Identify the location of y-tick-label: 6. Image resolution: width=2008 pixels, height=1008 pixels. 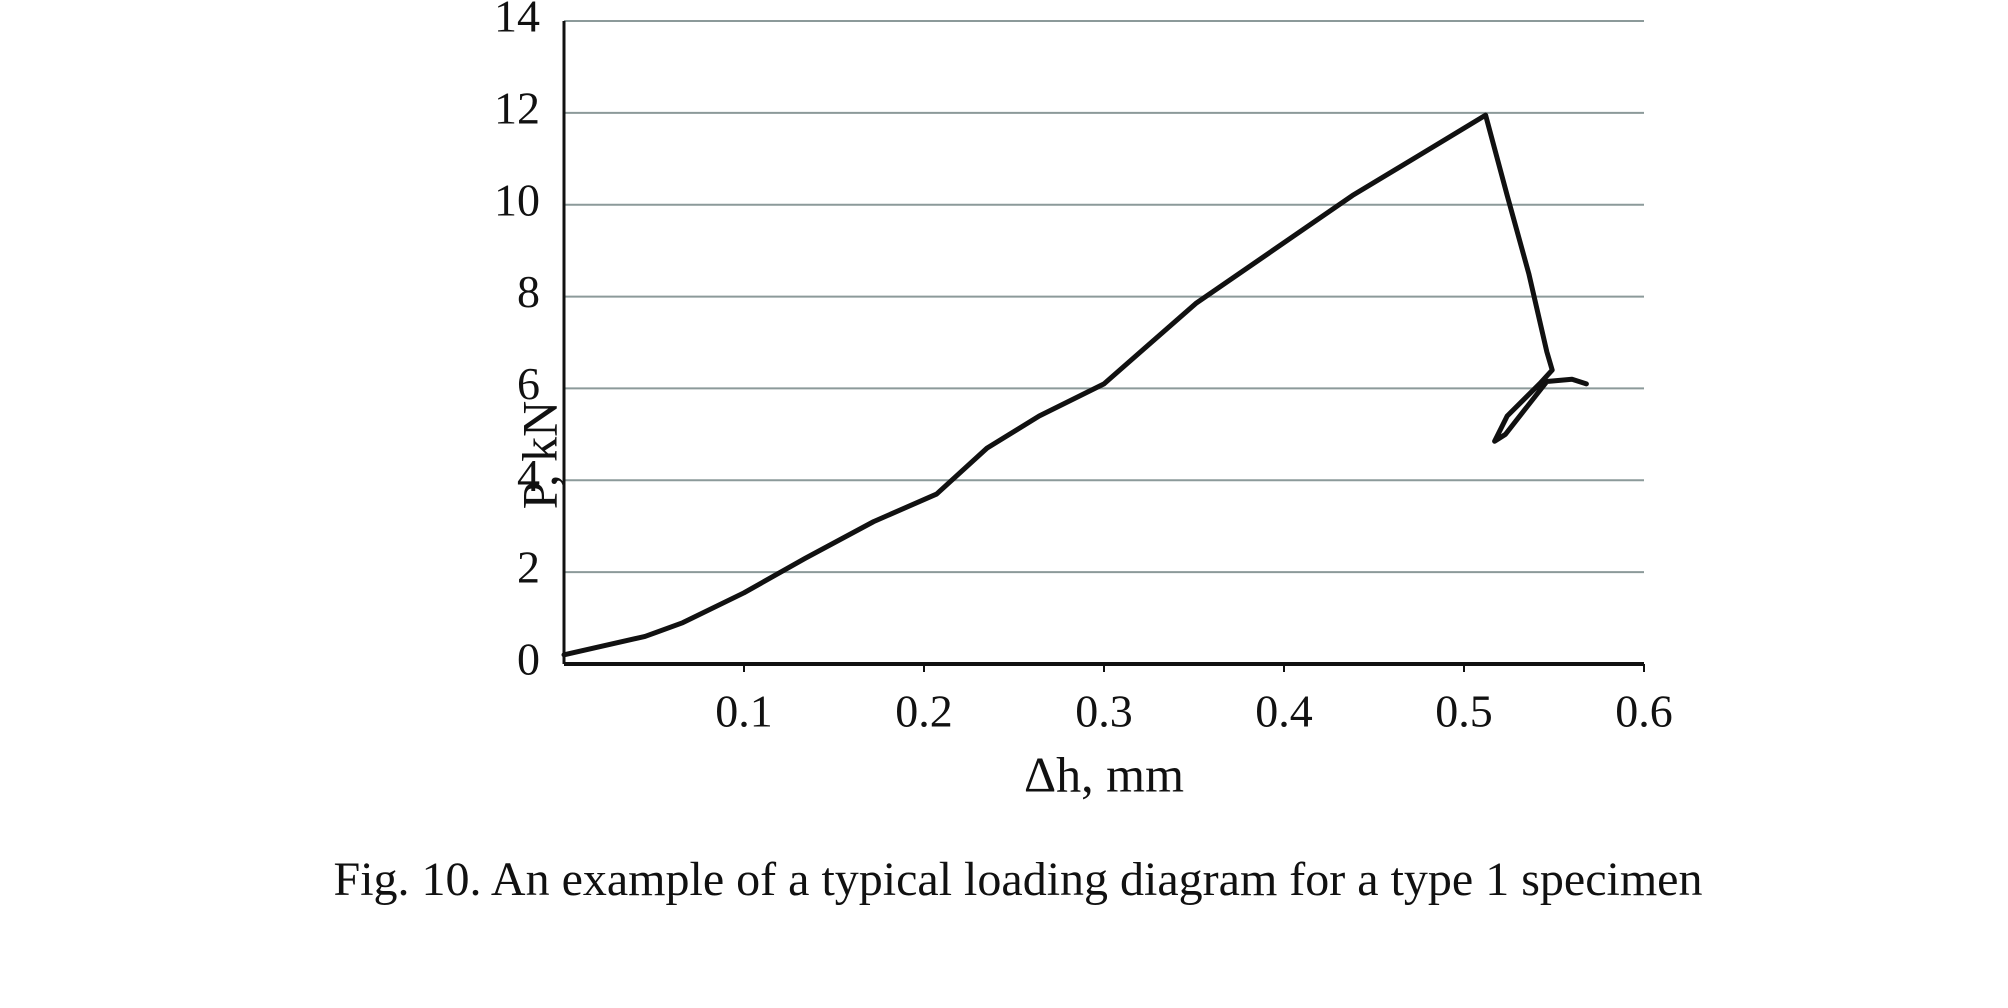
(528, 383).